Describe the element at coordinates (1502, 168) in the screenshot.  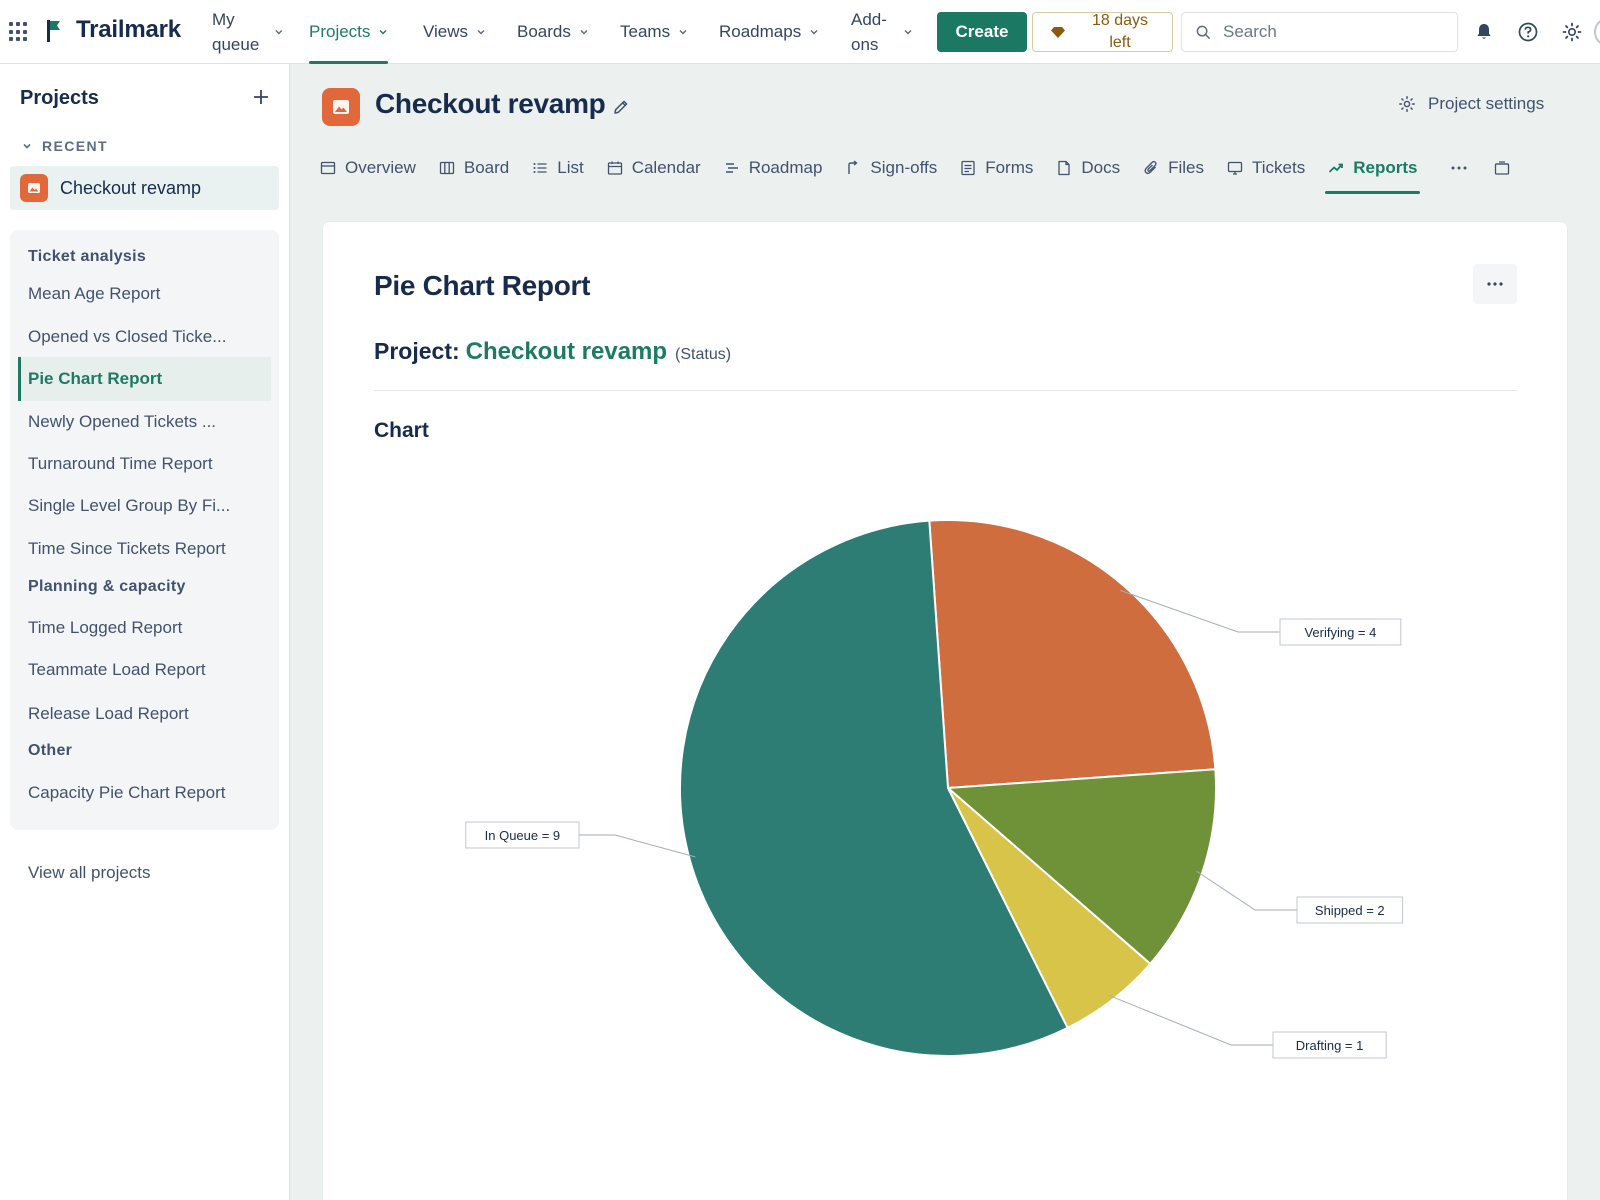
I see `archive-icon` at that location.